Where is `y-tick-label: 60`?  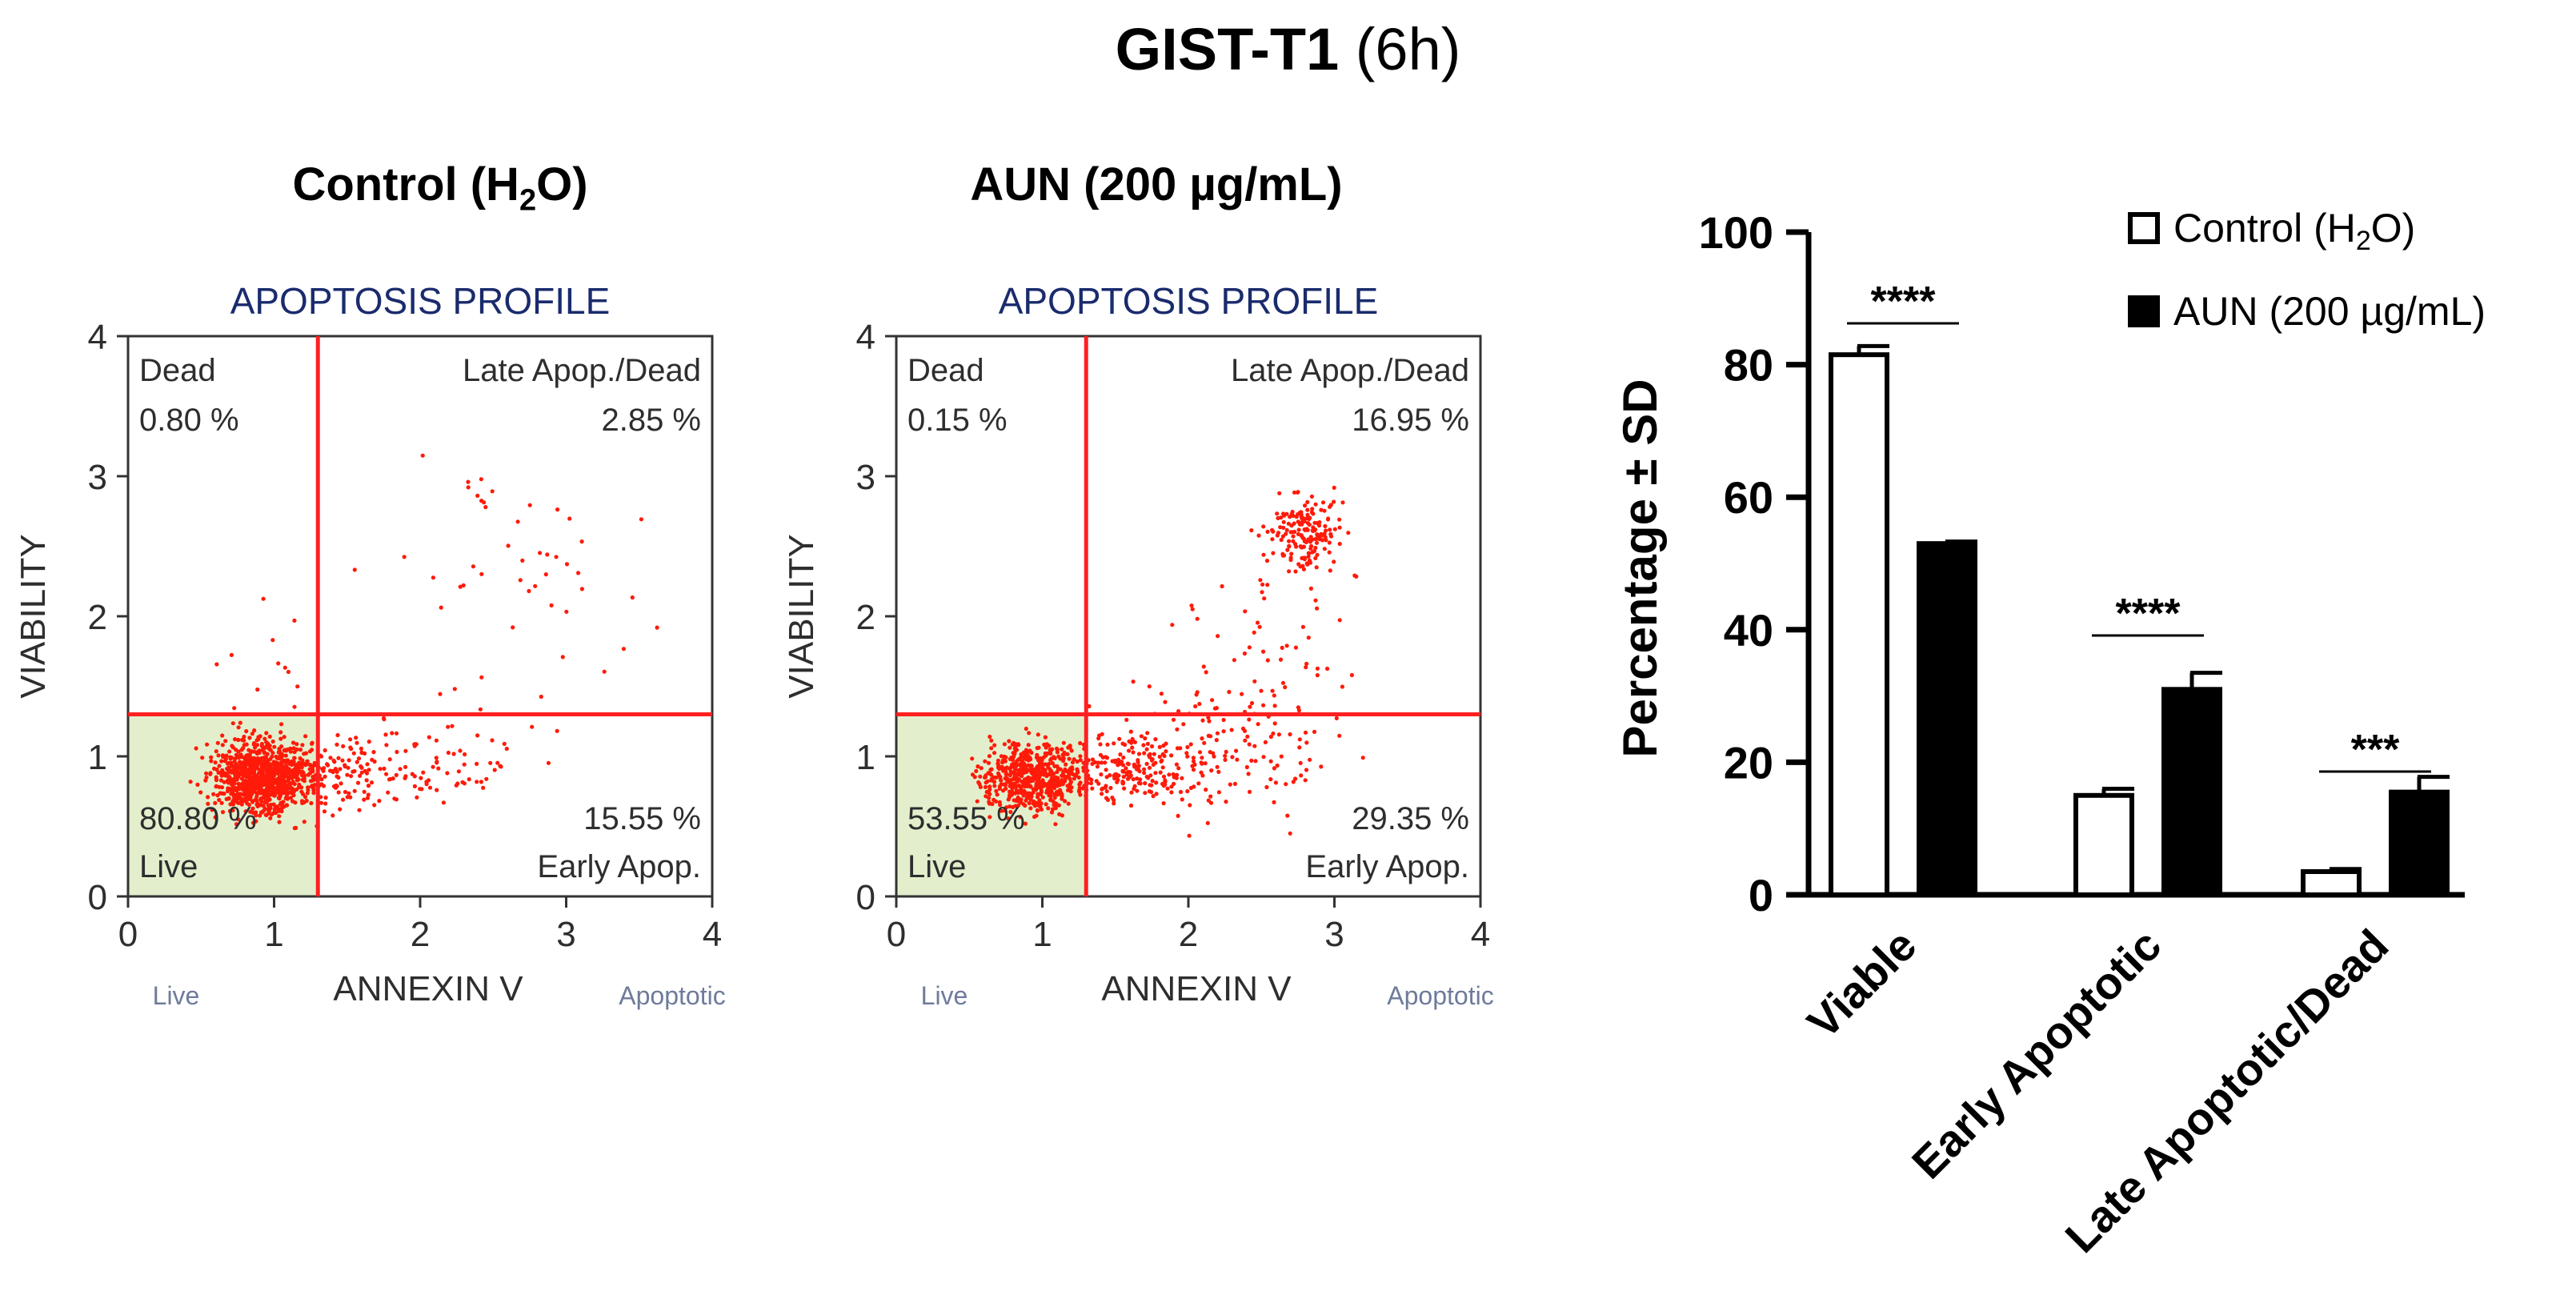 y-tick-label: 60 is located at coordinates (1748, 497).